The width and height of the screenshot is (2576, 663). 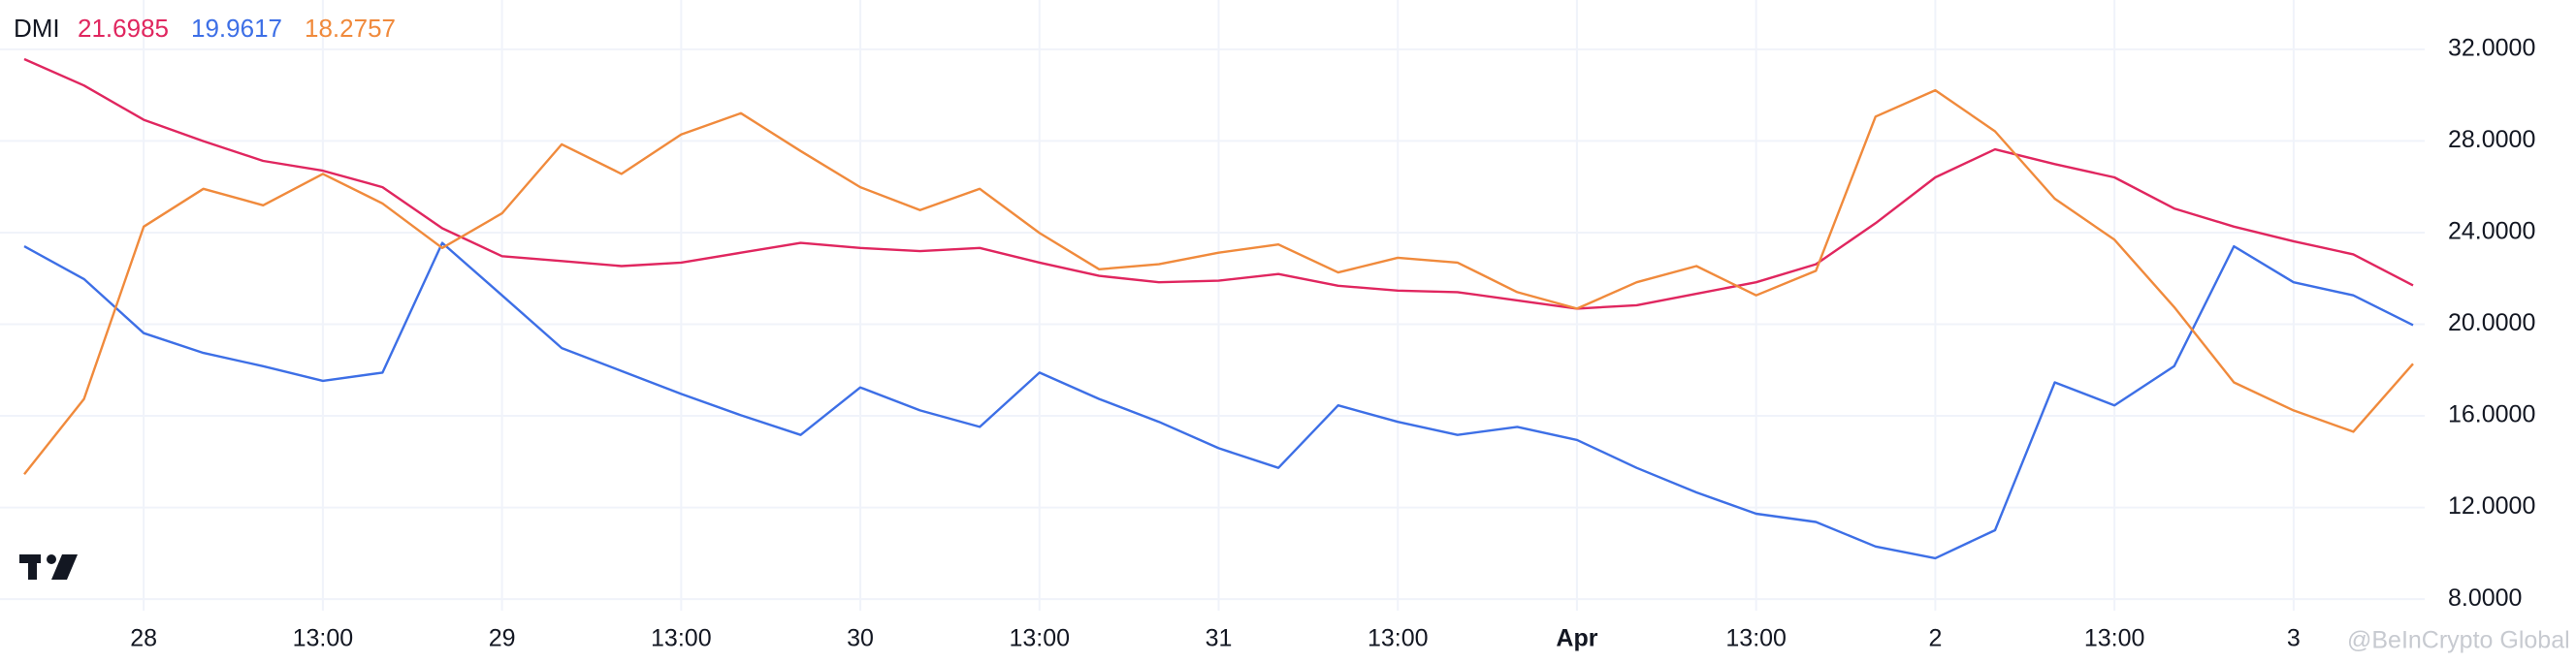 I want to click on header-value: 21.6985, so click(x=123, y=29).